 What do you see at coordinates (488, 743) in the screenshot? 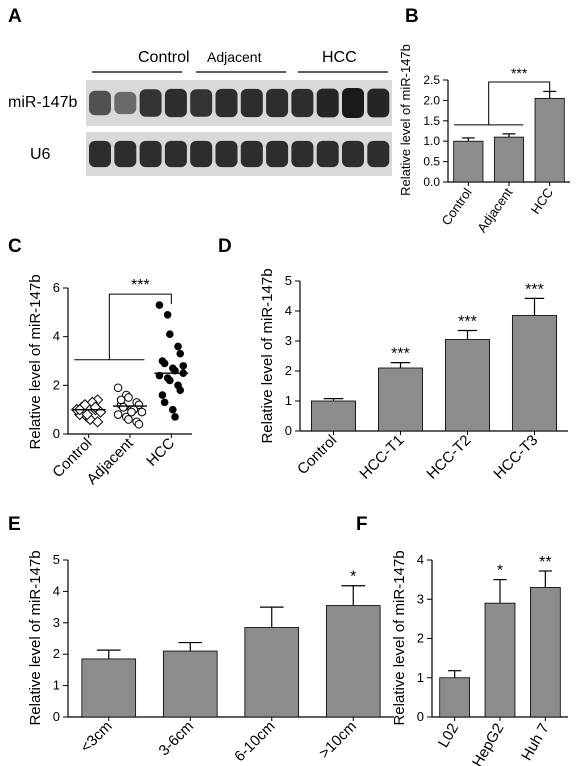
I see `x-tick-label: HepG2` at bounding box center [488, 743].